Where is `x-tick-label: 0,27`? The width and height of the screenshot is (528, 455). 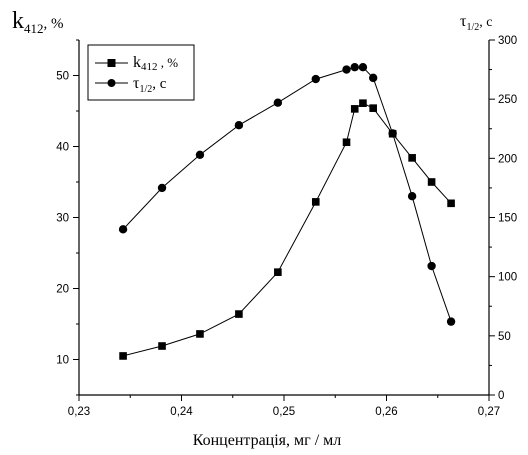 x-tick-label: 0,27 is located at coordinates (489, 412).